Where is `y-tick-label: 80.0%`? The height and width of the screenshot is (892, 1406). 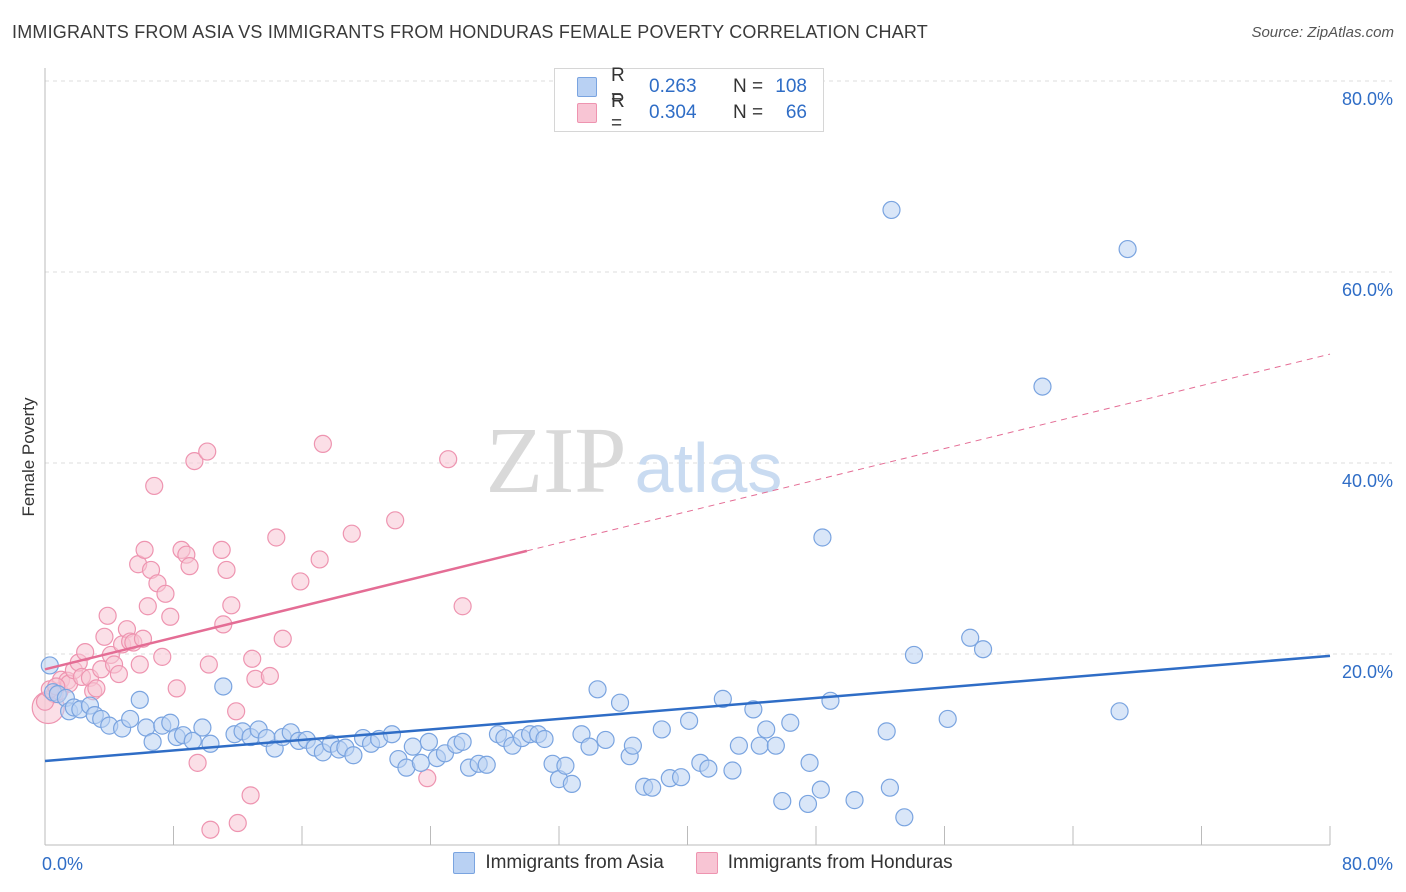
y-tick-label: 80.0% is located at coordinates (1367, 99).